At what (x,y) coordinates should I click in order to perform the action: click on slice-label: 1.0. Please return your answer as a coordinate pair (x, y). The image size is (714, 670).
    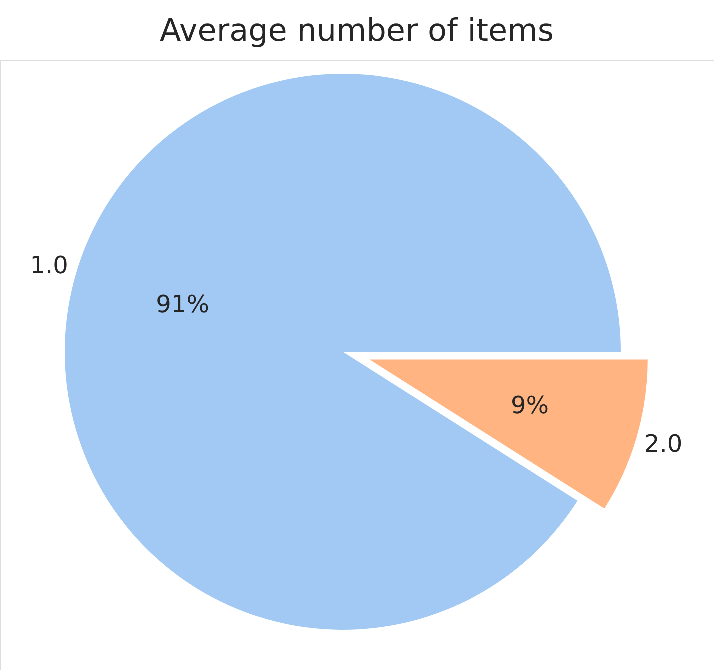
    Looking at the image, I should click on (49, 266).